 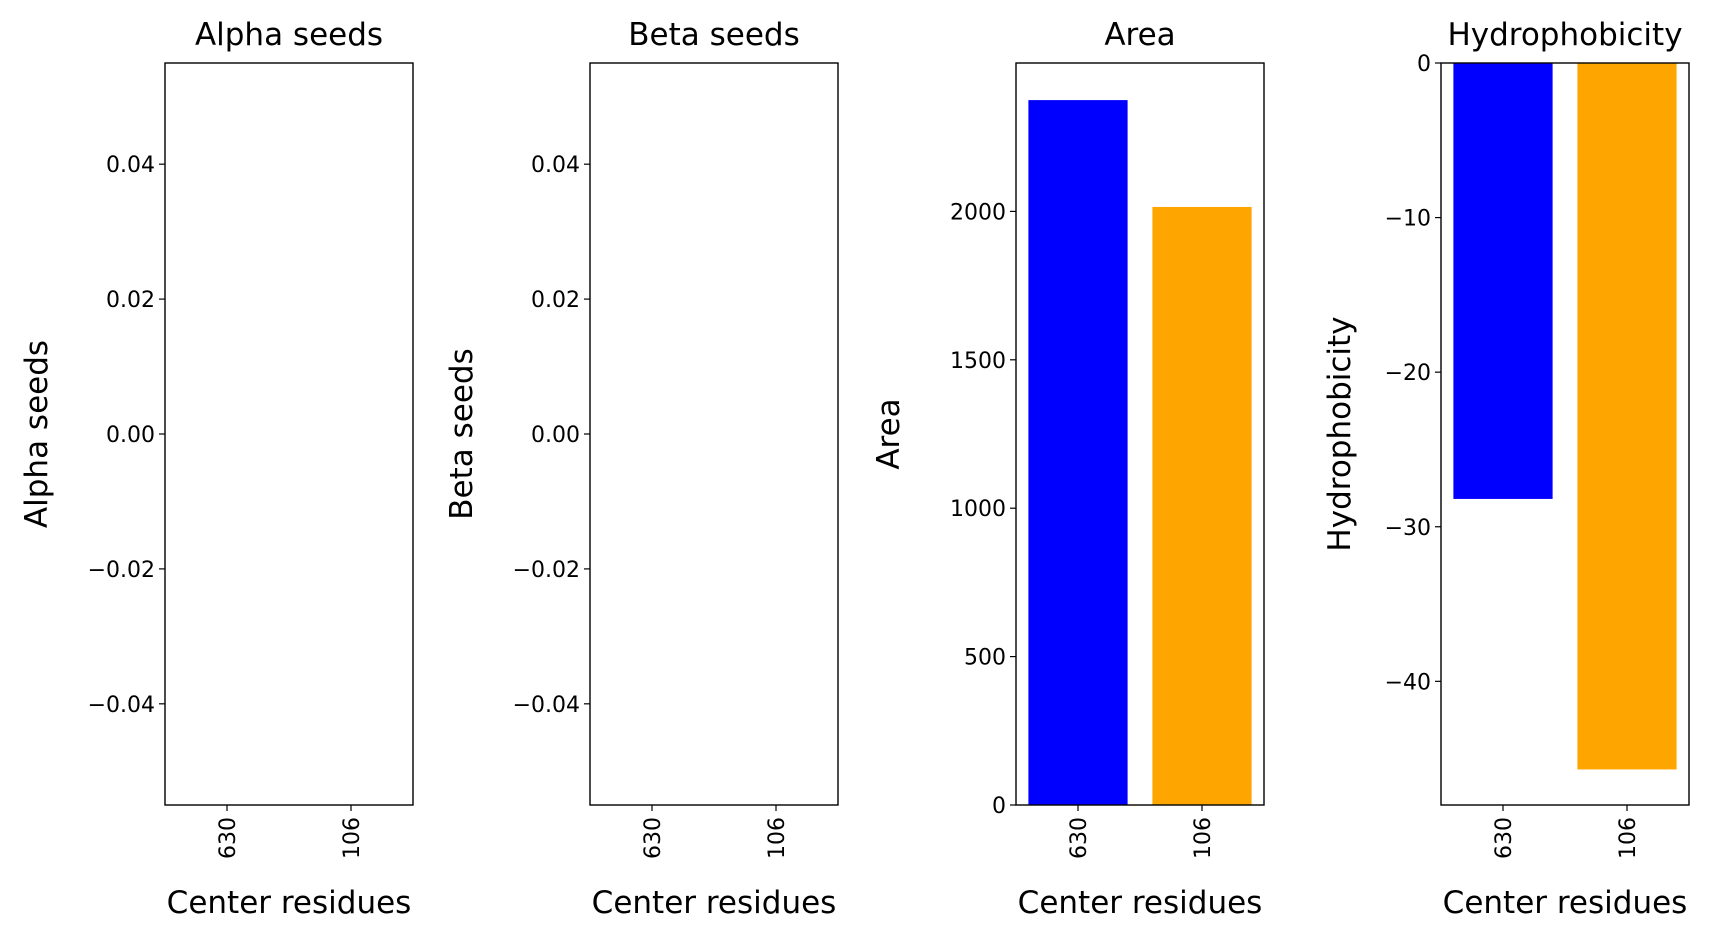 What do you see at coordinates (1408, 528) in the screenshot?
I see `y-tick-label: −30` at bounding box center [1408, 528].